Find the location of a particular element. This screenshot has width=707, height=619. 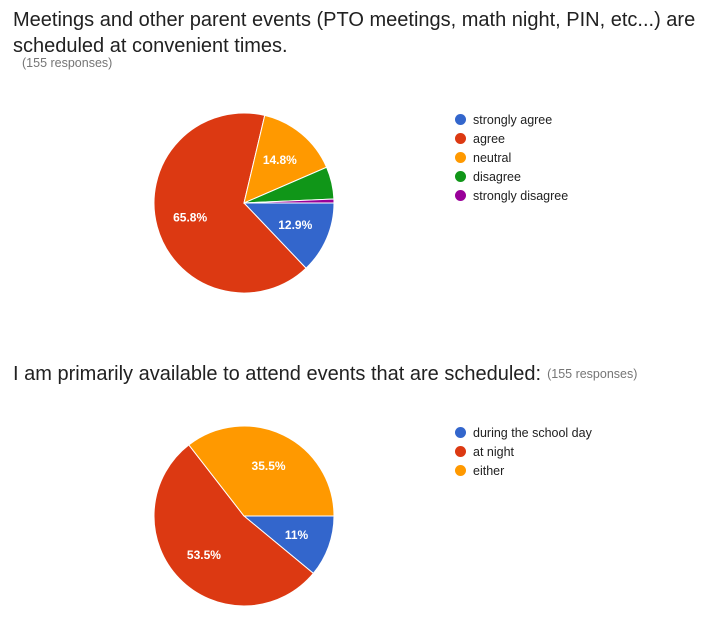

legend-label: disagree is located at coordinates (497, 176).